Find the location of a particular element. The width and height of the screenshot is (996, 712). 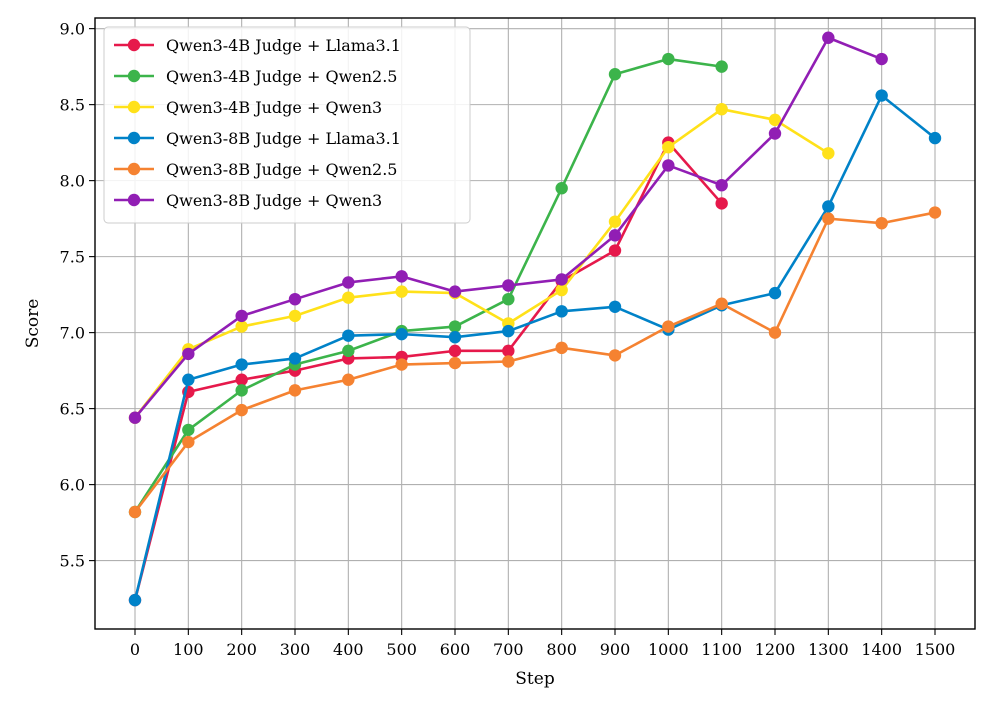

legend-label: Qwen3-8B Judge + Qwen3 is located at coordinates (274, 200).